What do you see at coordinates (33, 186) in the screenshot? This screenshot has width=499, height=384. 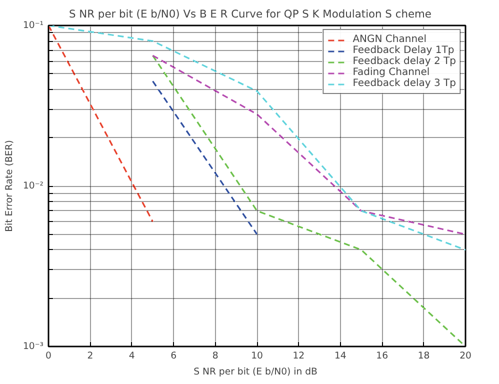 I see `y-tick-label: 10⁻²` at bounding box center [33, 186].